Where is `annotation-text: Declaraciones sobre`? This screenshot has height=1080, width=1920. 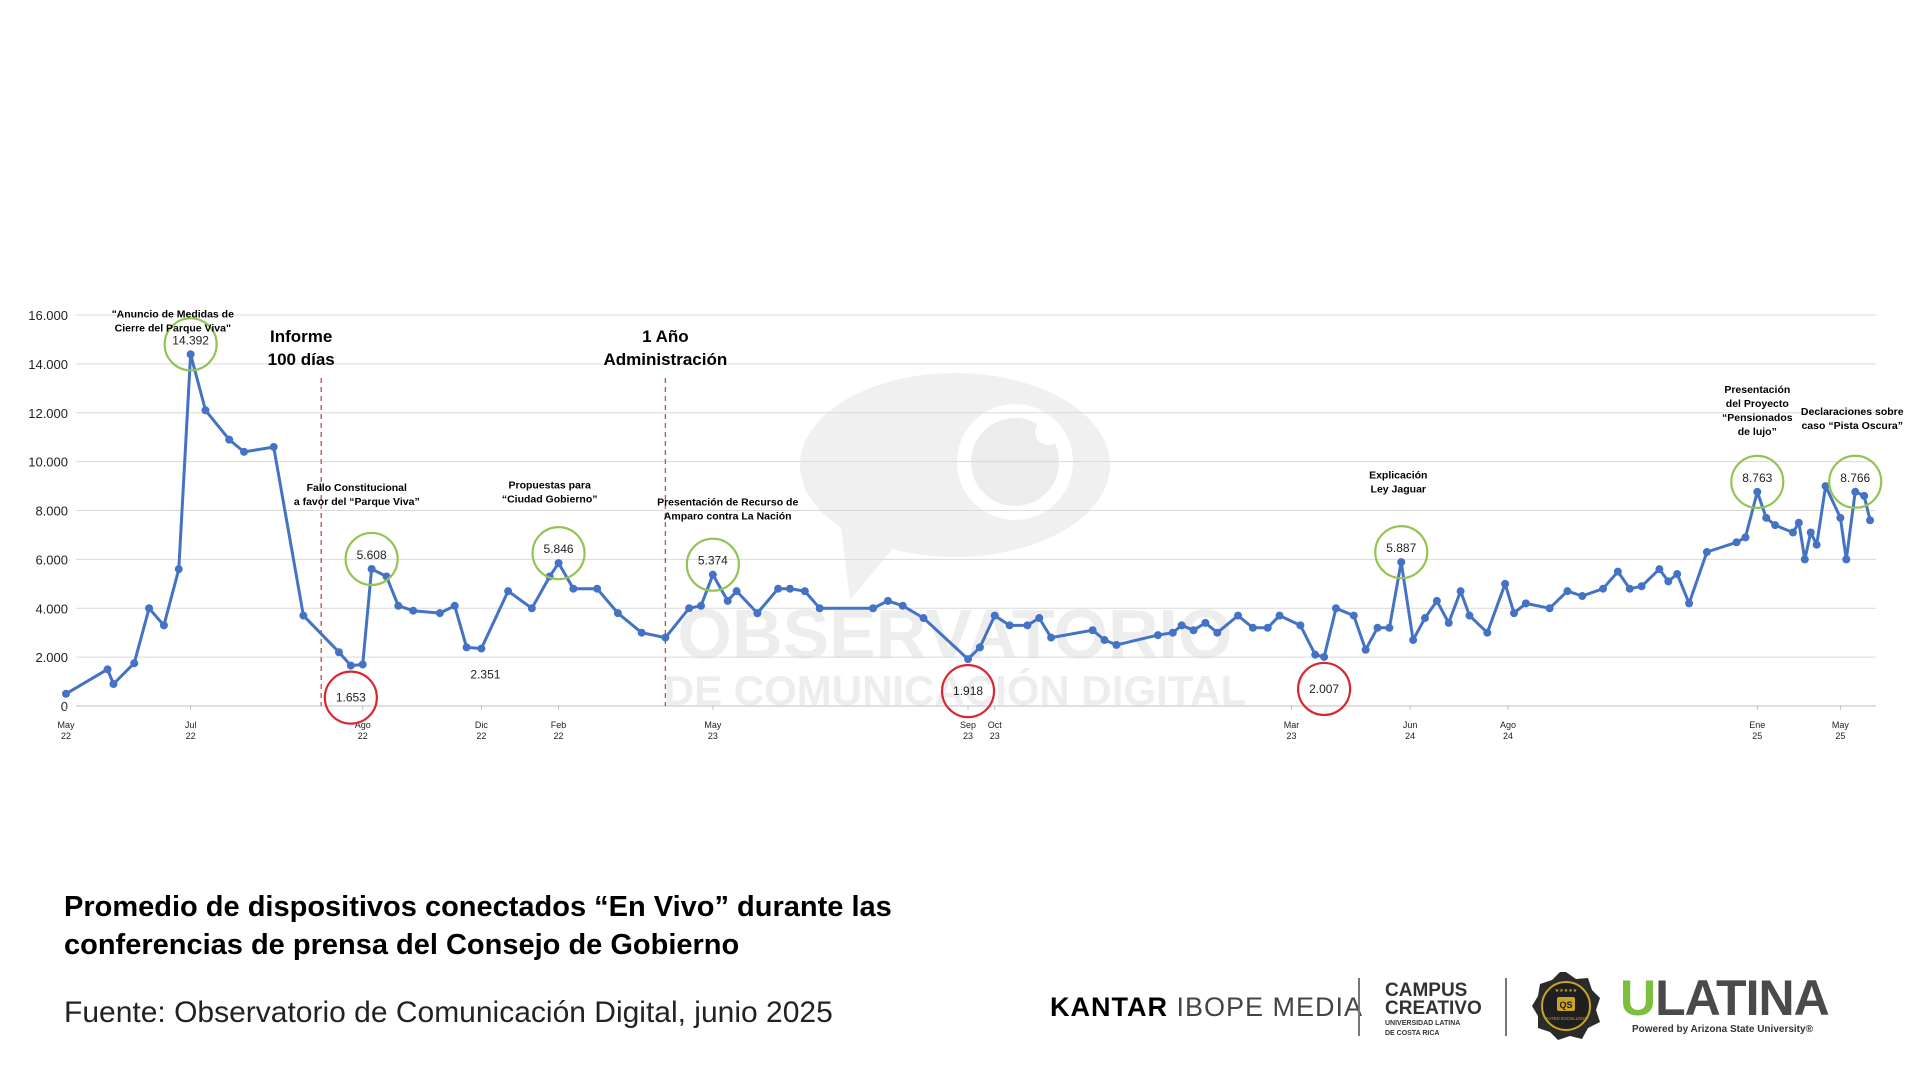 annotation-text: Declaraciones sobre is located at coordinates (1852, 412).